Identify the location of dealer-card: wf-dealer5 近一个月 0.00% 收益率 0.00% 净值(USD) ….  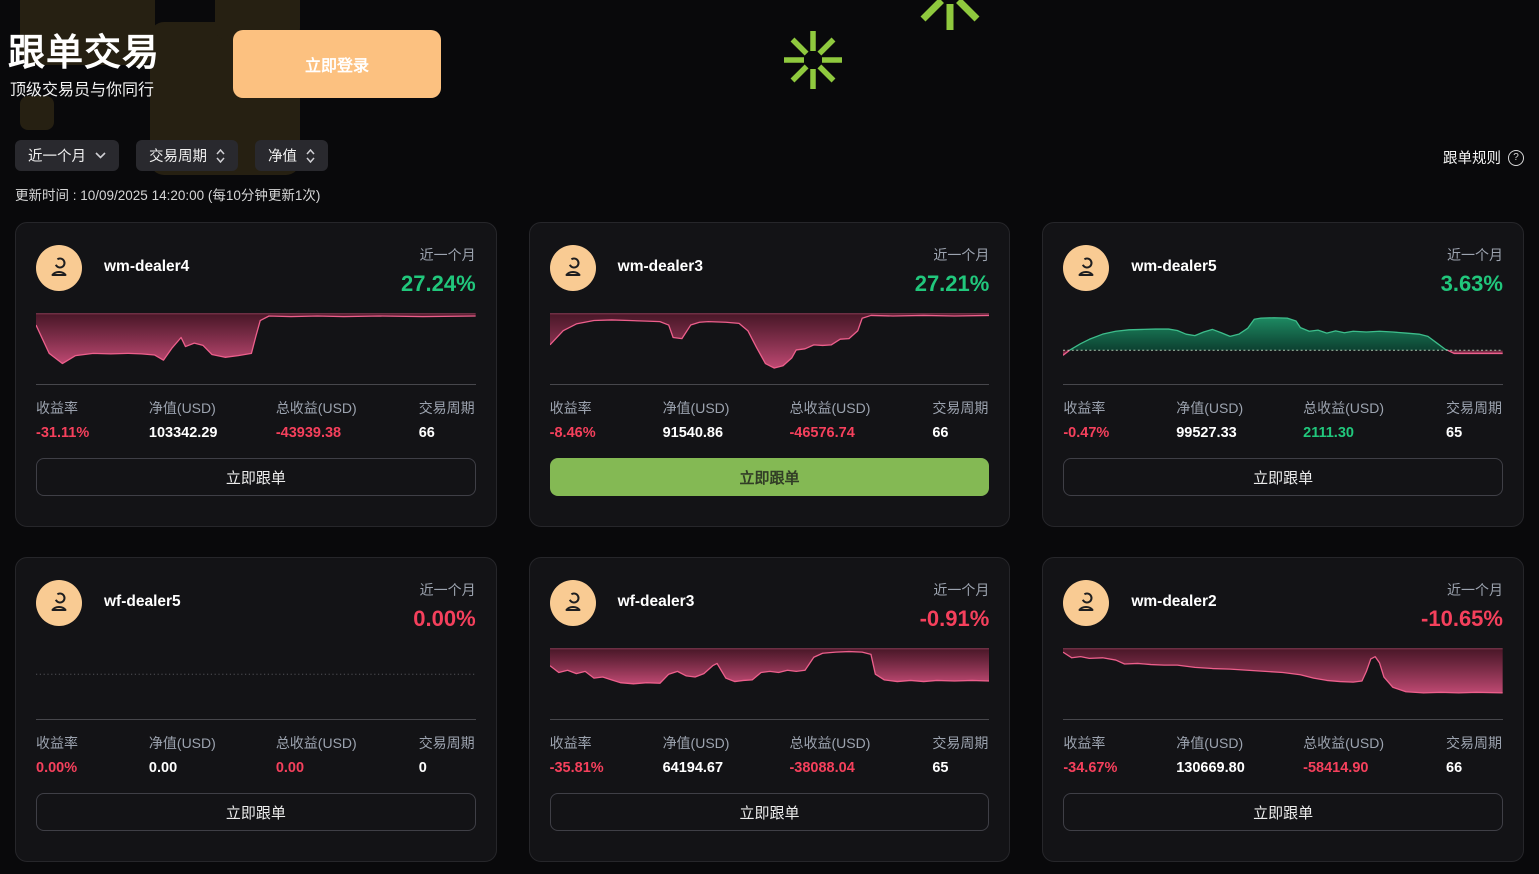
(256, 709).